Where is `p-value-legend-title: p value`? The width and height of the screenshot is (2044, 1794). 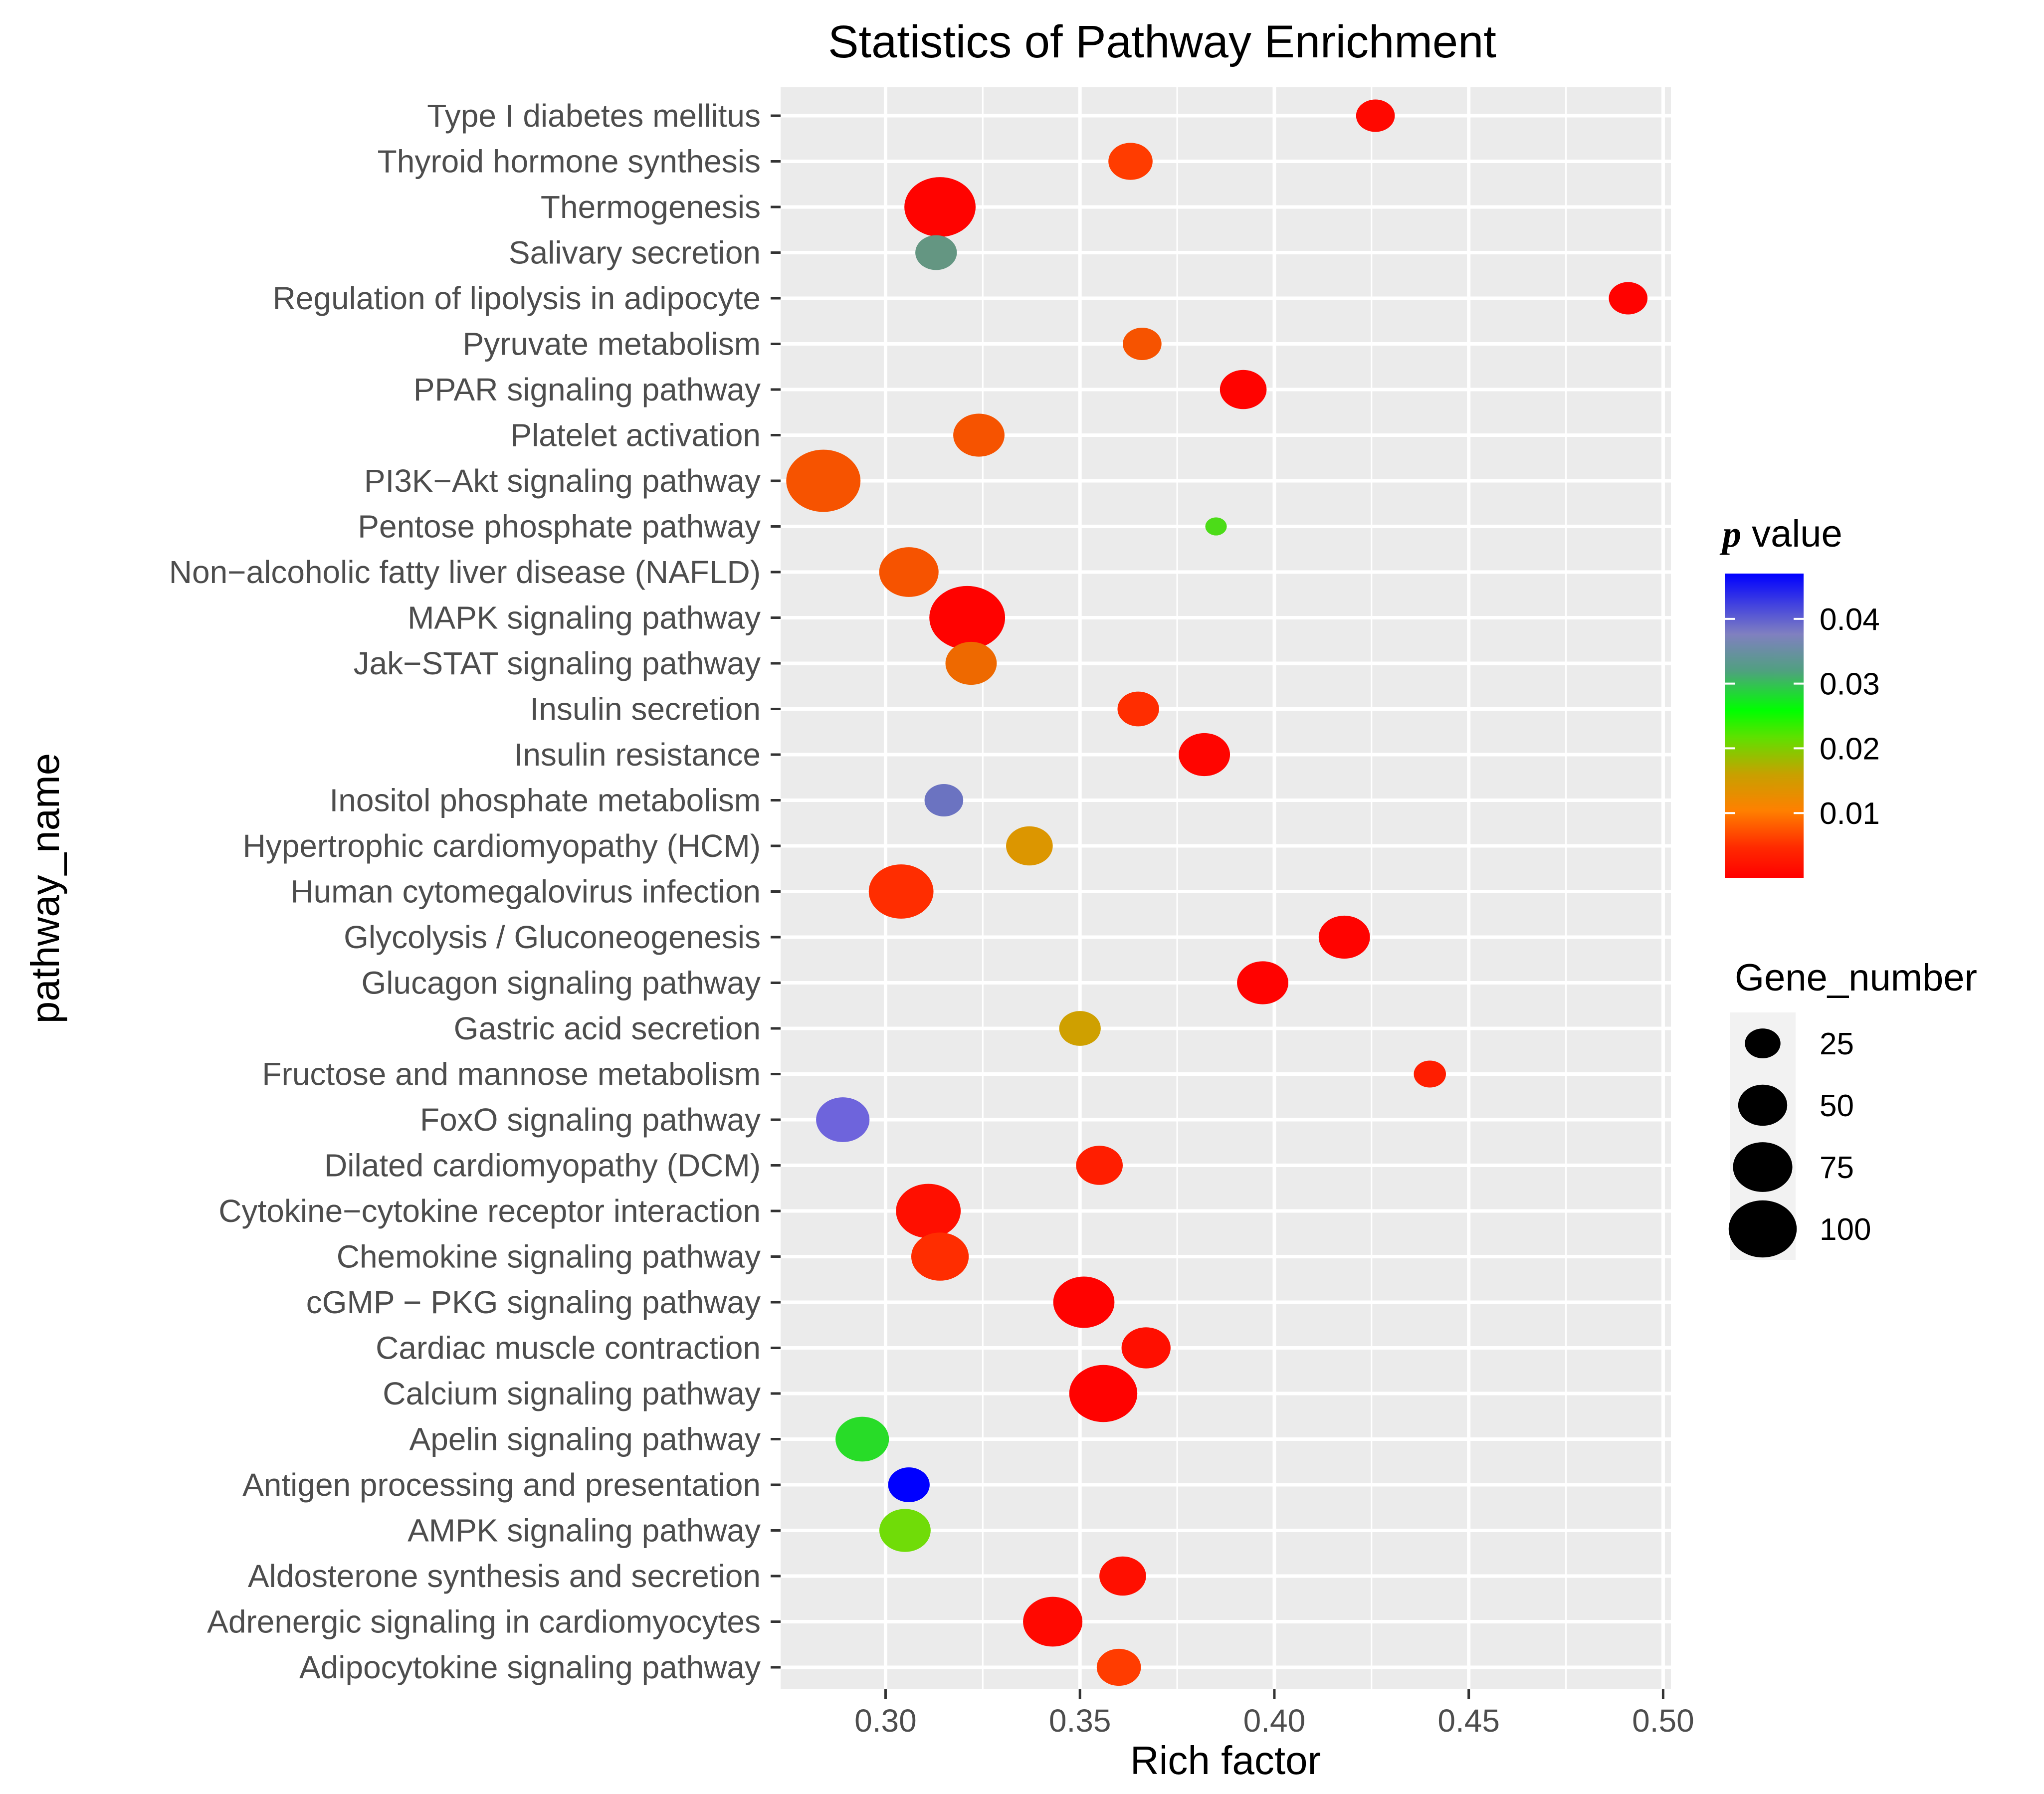 p-value-legend-title: p value is located at coordinates (1780, 534).